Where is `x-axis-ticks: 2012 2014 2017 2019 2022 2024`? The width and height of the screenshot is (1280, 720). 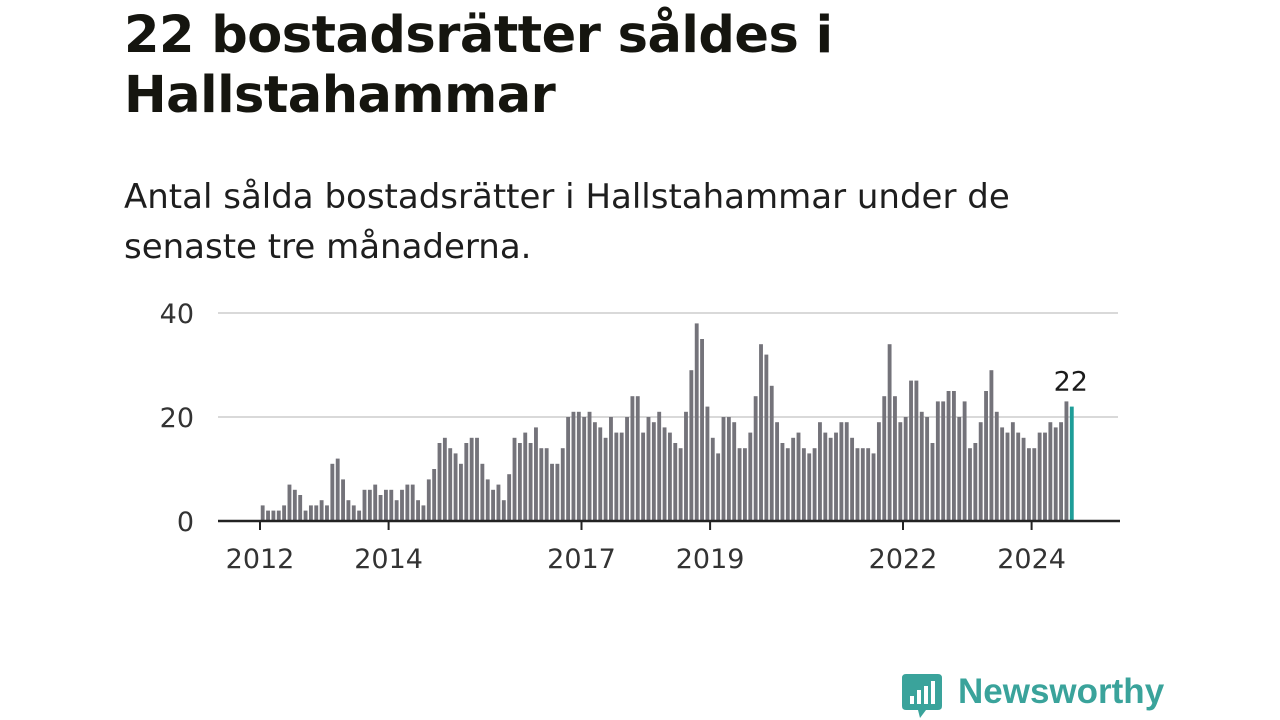
x-axis-ticks: 2012 2014 2017 2019 2022 2024 is located at coordinates (646, 548).